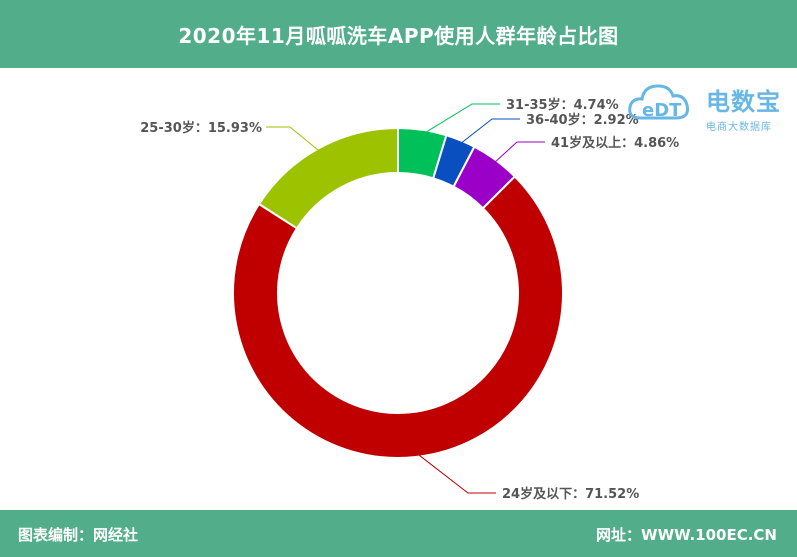 The image size is (797, 557). I want to click on slice-label: 25-30岁：15.93%, so click(201, 128).